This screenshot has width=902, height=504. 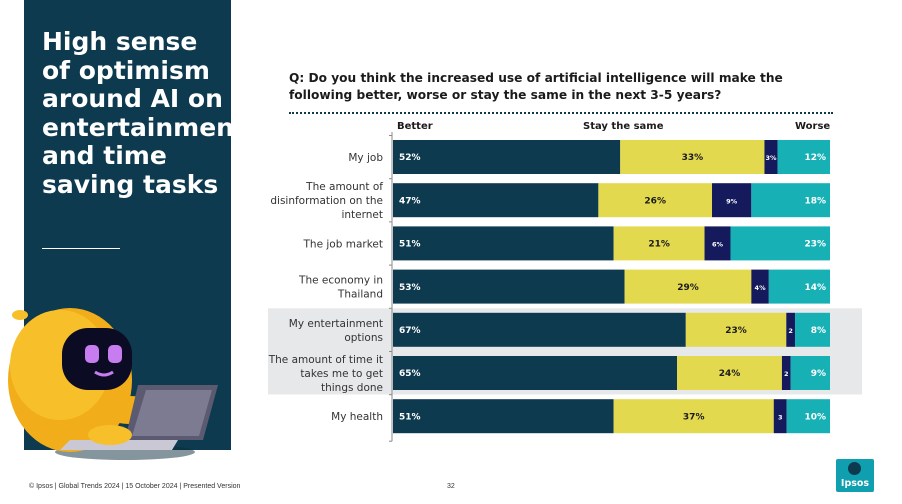 I want to click on data-label: 3, so click(x=780, y=417).